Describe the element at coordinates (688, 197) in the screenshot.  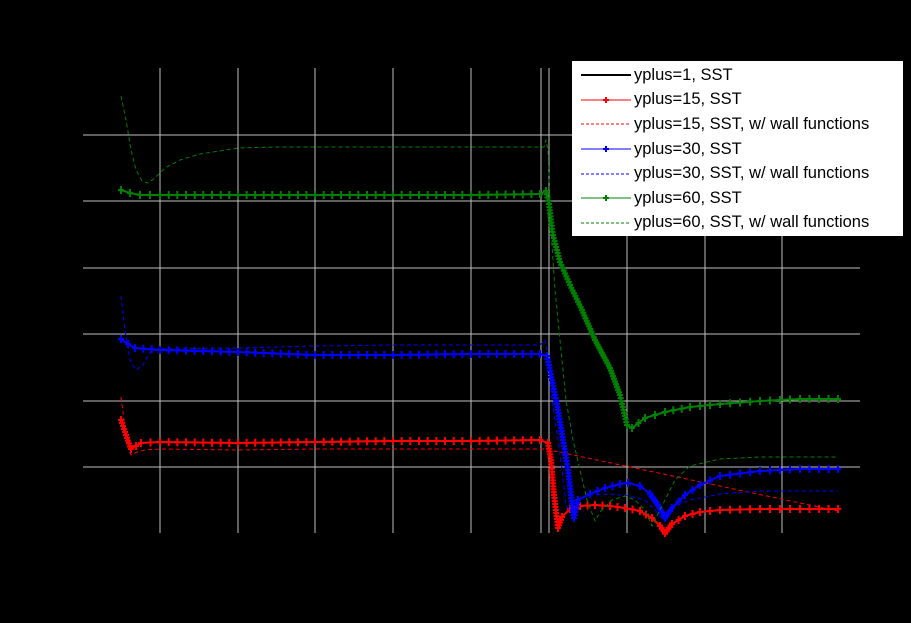
I see `legend-label: yplus=60, SST` at that location.